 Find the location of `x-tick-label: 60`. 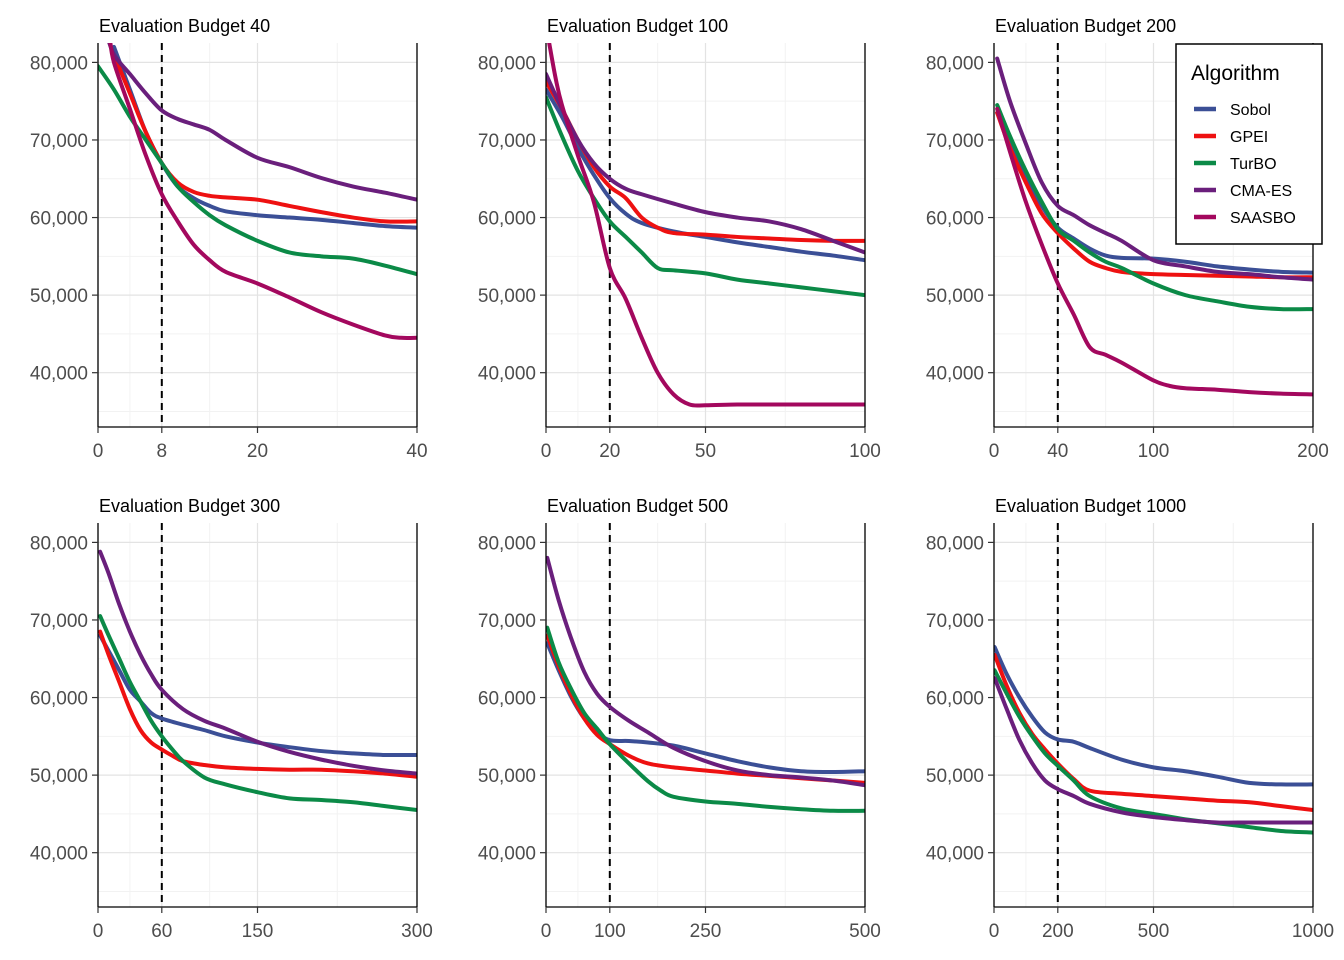

x-tick-label: 60 is located at coordinates (161, 931).